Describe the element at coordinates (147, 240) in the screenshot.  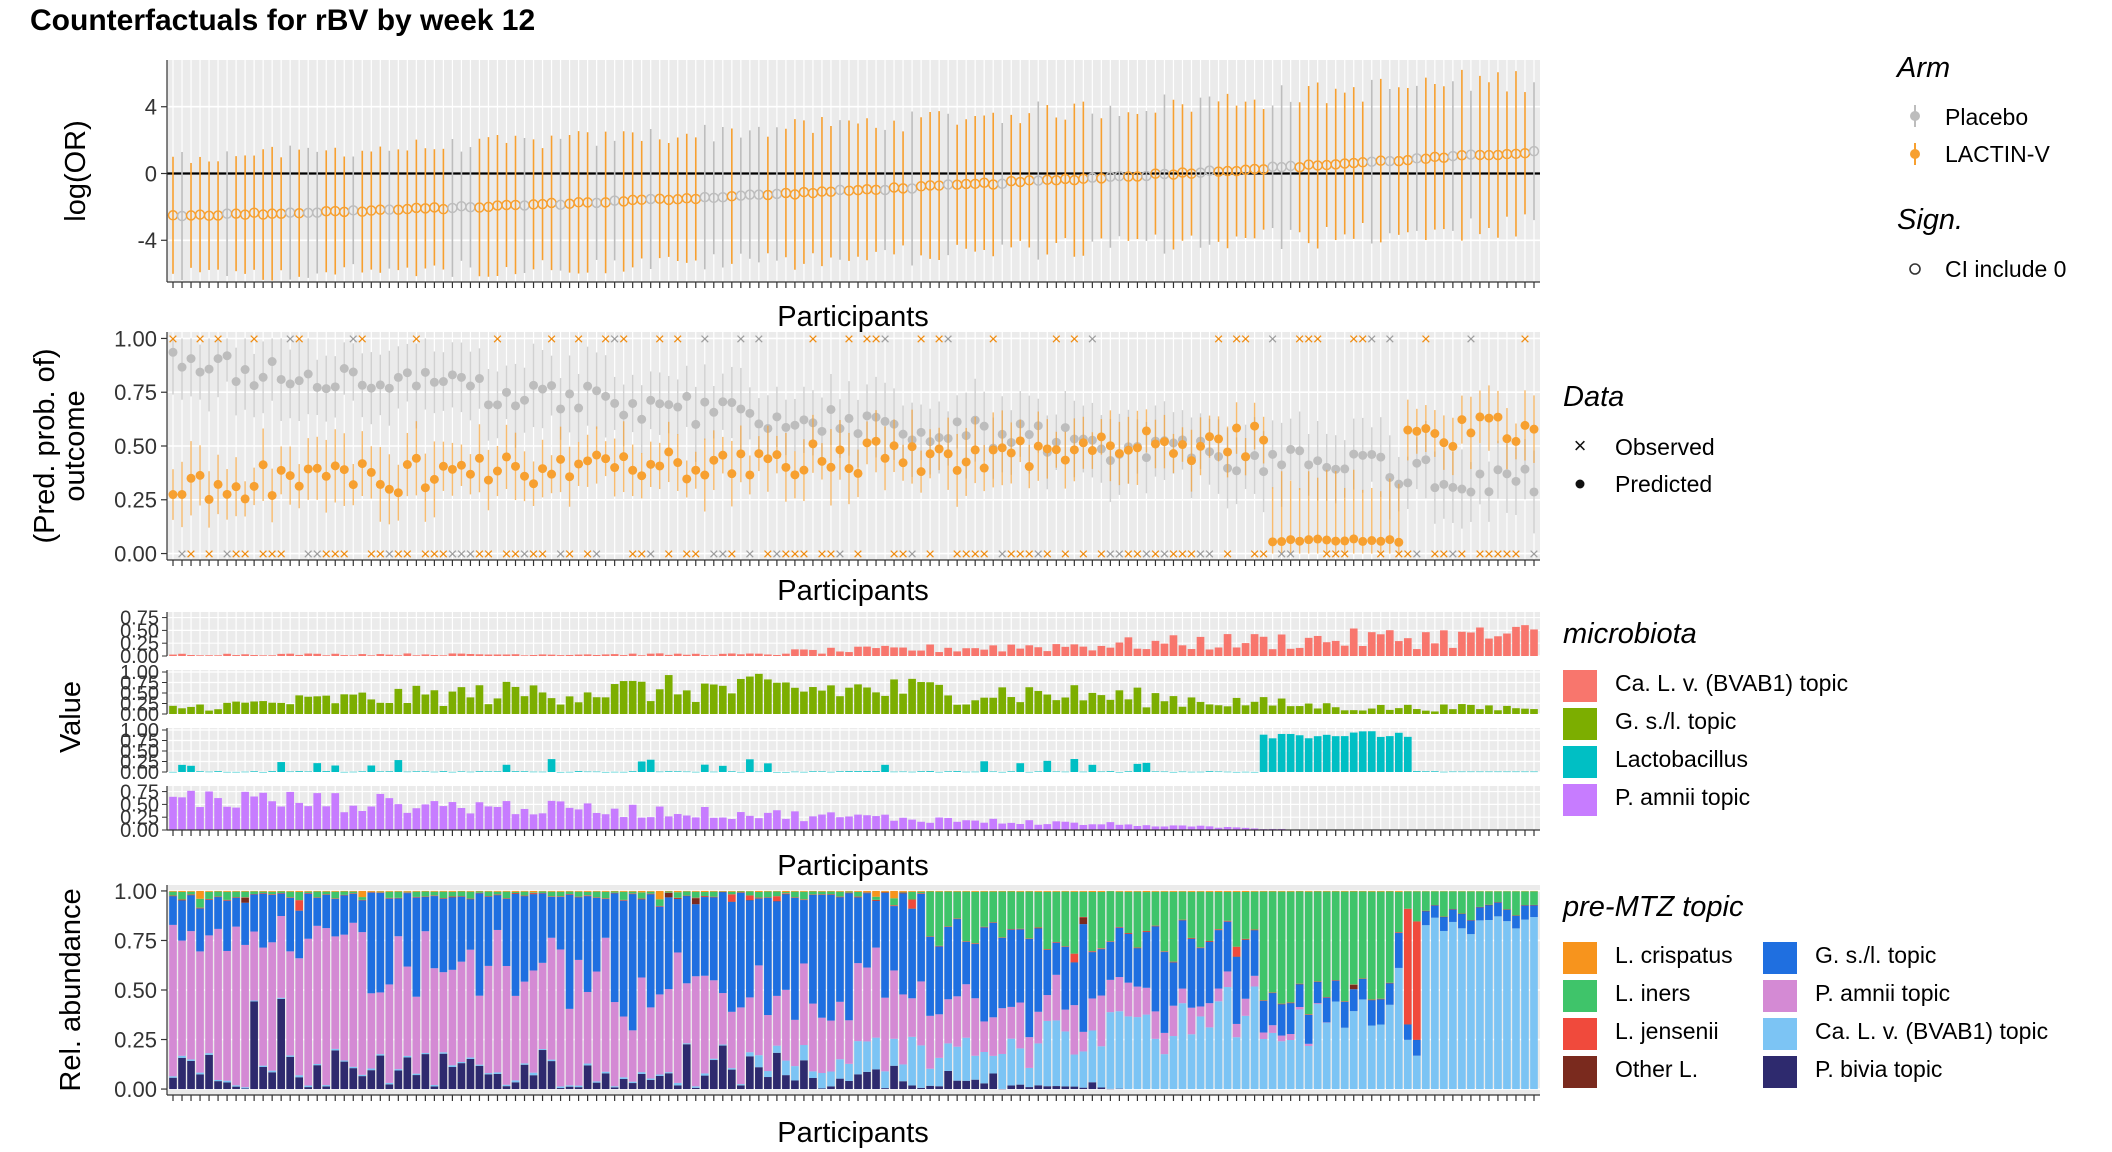
I see `logor-y-tick-label: -4` at that location.